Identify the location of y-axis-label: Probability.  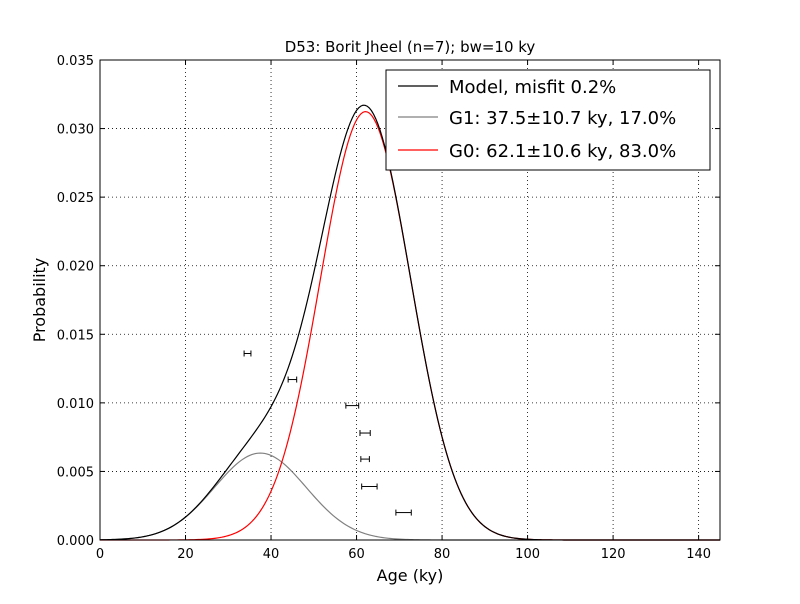
(39, 300).